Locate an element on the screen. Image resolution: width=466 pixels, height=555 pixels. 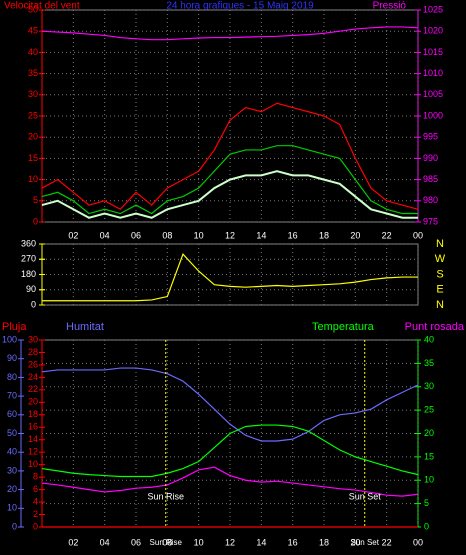
y-tick-label: 60 is located at coordinates (12, 414).